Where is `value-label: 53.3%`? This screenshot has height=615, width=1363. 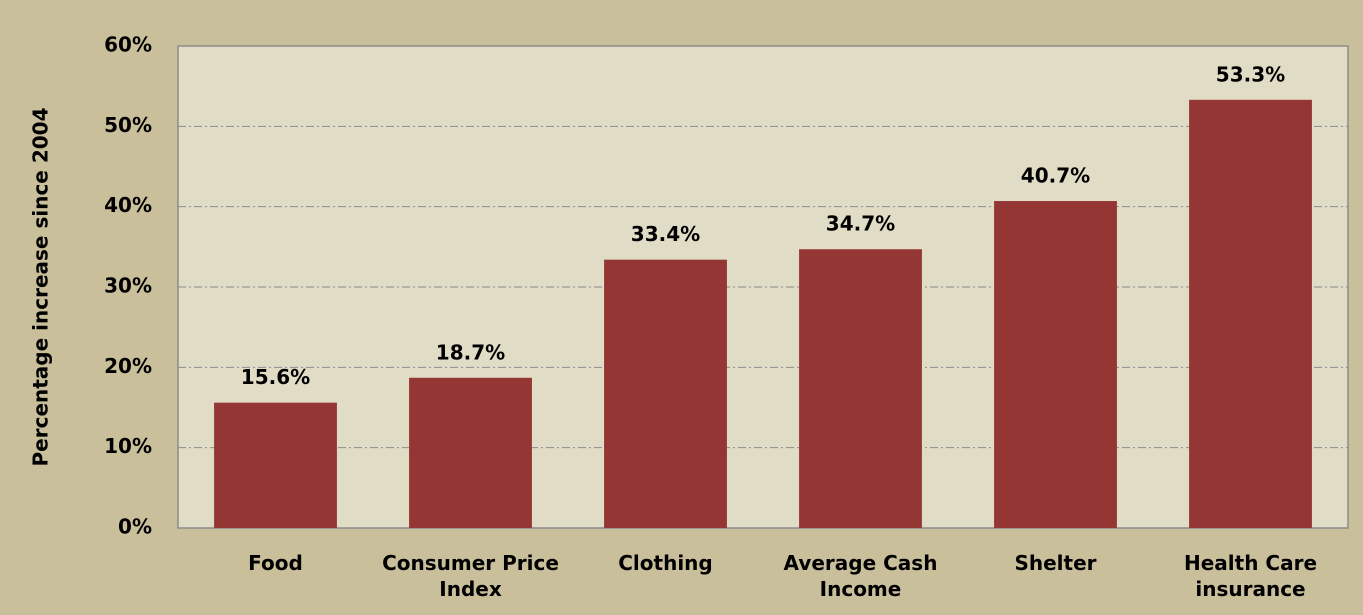 value-label: 53.3% is located at coordinates (1250, 74).